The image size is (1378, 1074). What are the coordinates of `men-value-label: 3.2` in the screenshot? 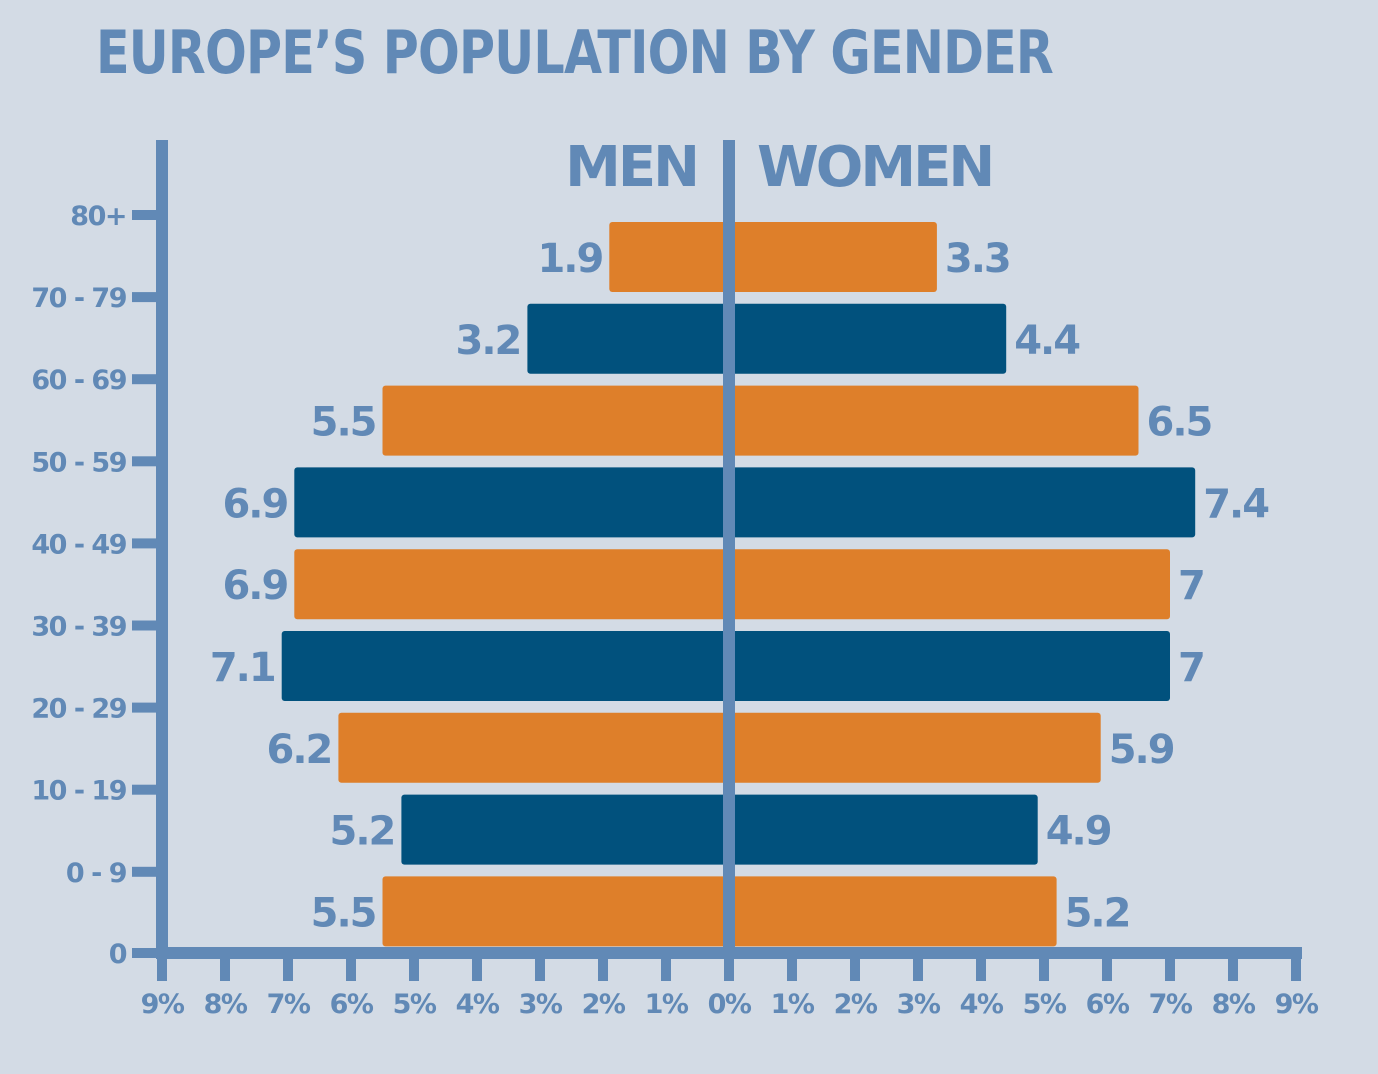 It's located at (488, 341).